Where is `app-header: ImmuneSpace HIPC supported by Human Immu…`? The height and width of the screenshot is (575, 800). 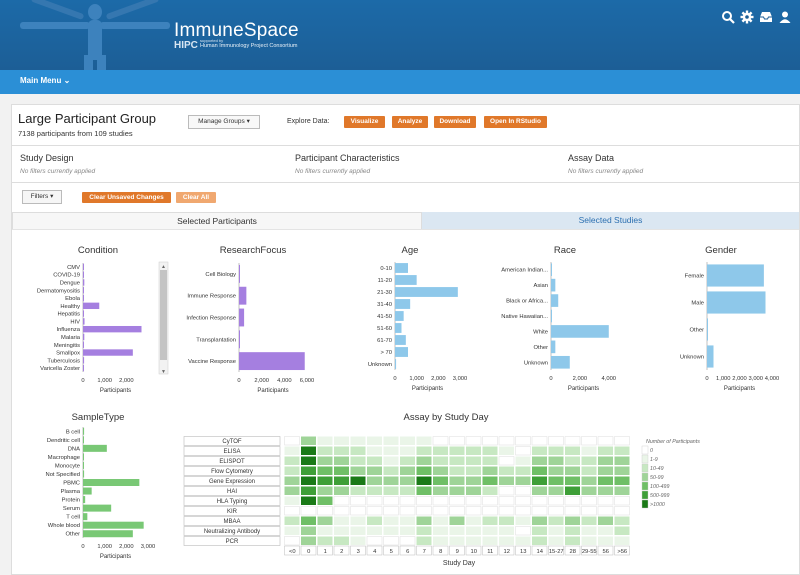 app-header: ImmuneSpace HIPC supported by Human Immu… is located at coordinates (400, 35).